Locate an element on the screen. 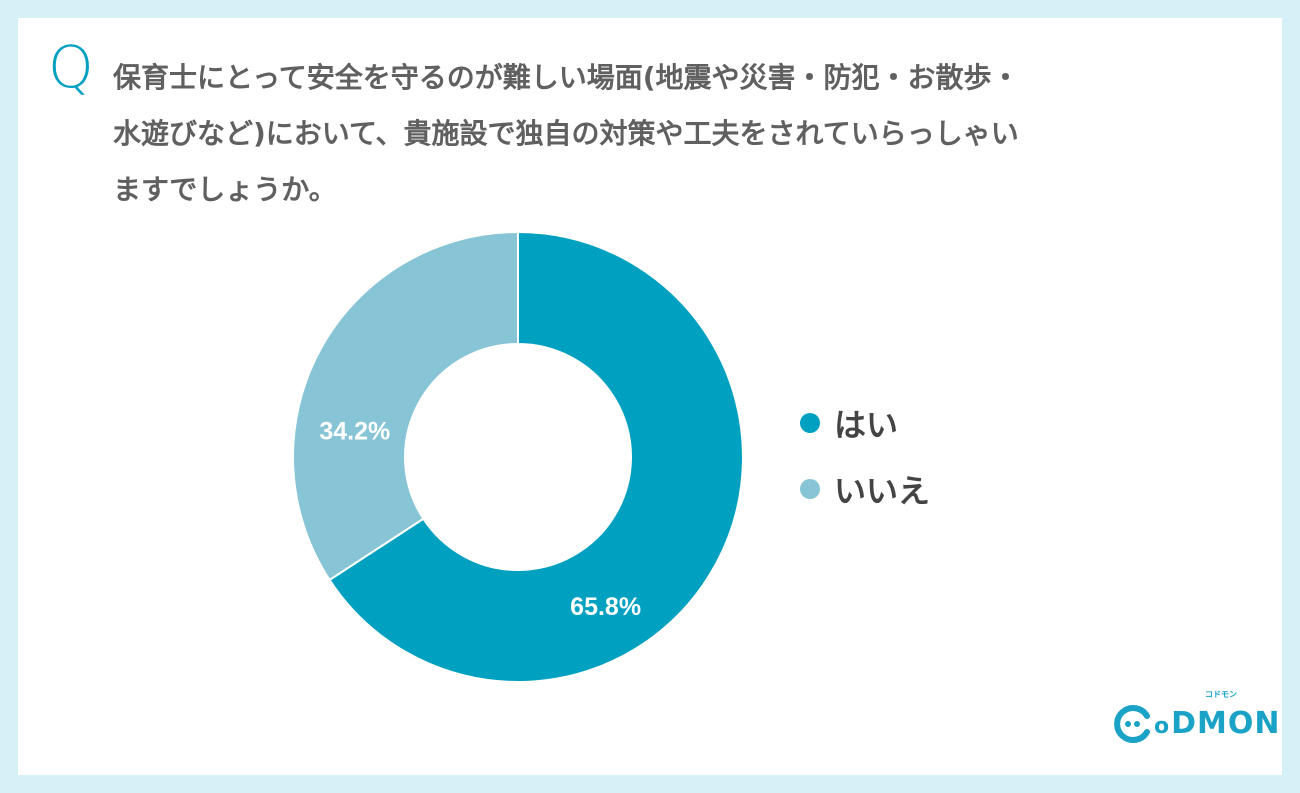 The width and height of the screenshot is (1300, 793). legend: はい いいえ is located at coordinates (865, 456).